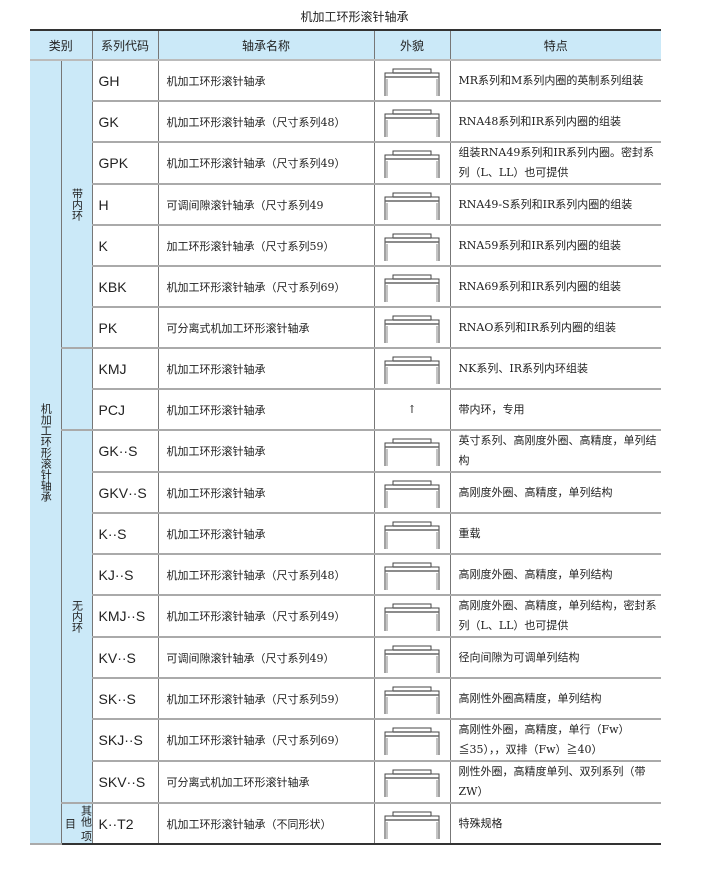 The width and height of the screenshot is (709, 871). I want to click on table-row: H 可调间隙滚针轴承（尺寸系列49 RNA49-S系列和IR系列内圈的组装, so click(345, 205).